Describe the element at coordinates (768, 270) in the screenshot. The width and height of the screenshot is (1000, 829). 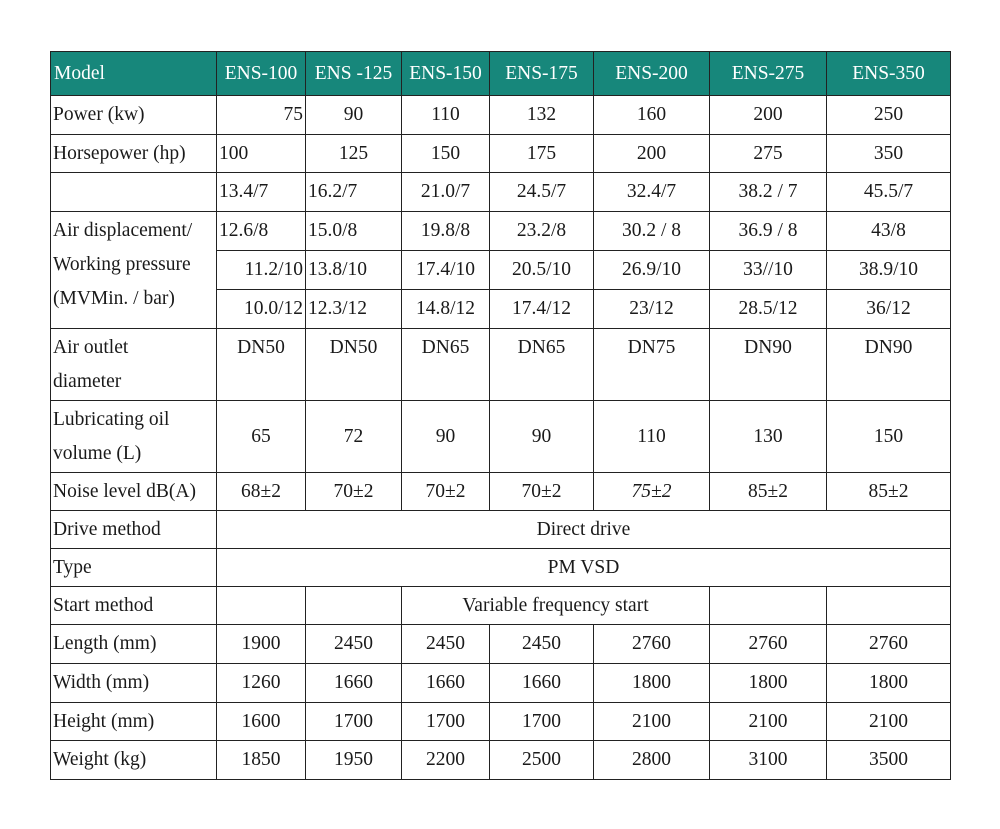
I see `table-cell: 33//10` at that location.